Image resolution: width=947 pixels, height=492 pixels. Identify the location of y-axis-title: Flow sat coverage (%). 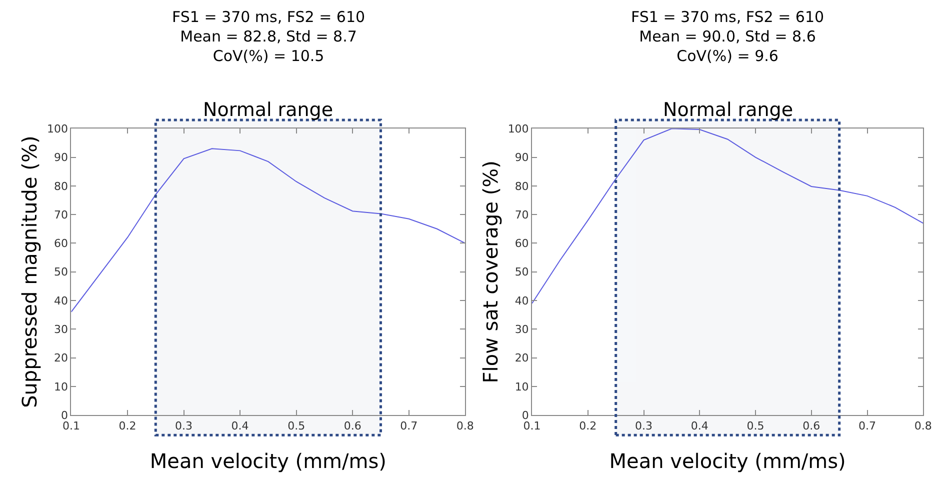
(490, 272).